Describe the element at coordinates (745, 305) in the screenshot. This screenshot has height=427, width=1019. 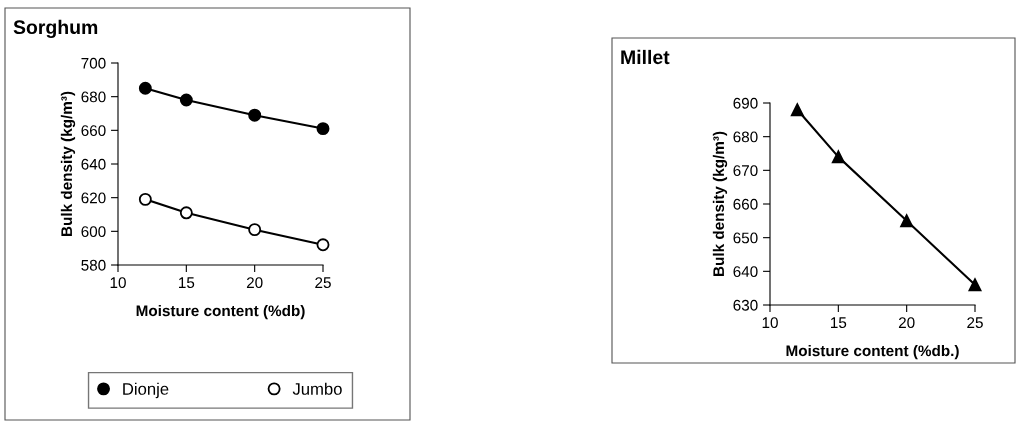
I see `y-tick-label: 630` at that location.